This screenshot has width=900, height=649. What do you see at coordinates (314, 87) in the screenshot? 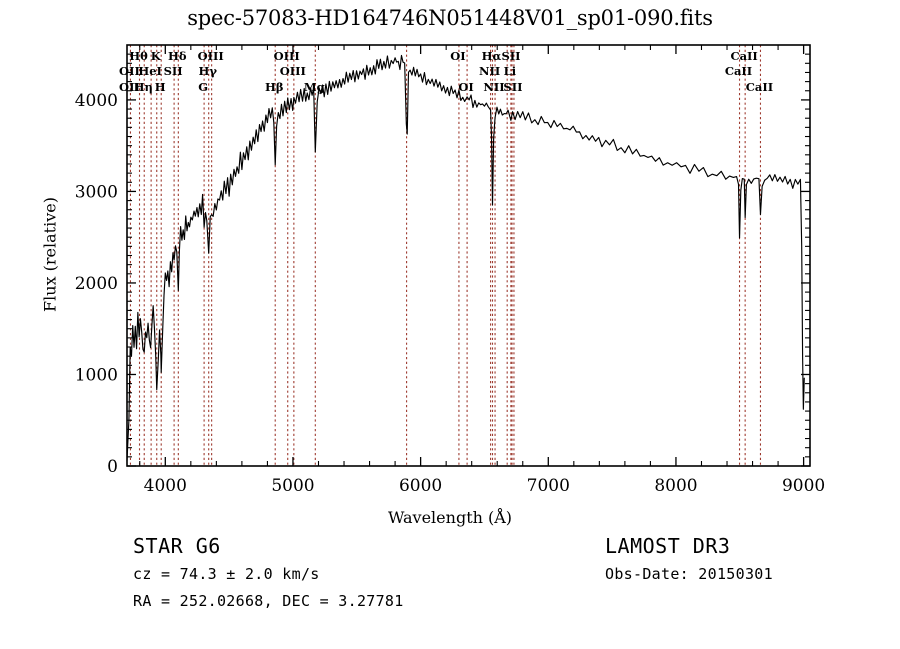
I see `spectral-line-label: Mg` at bounding box center [314, 87].